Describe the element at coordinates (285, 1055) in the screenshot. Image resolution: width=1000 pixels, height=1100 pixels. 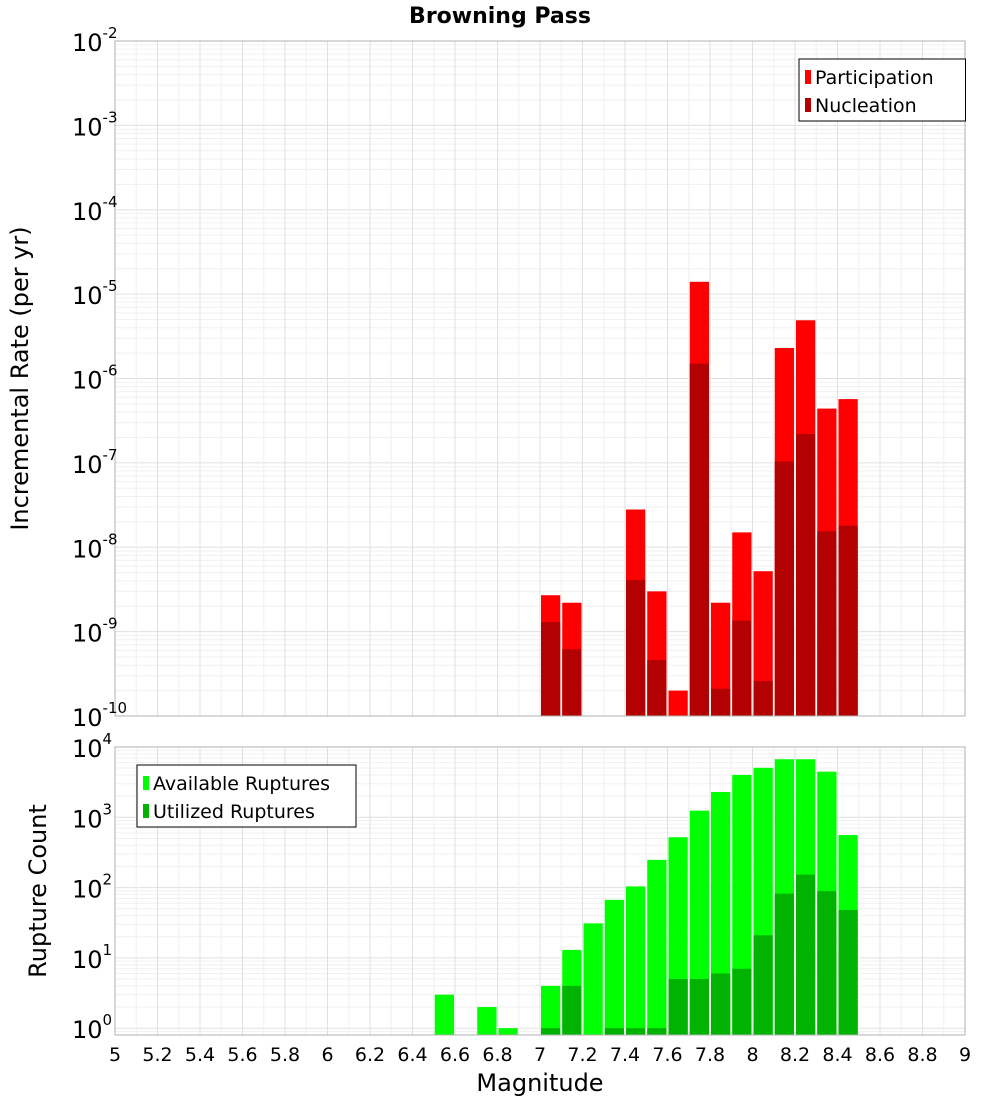
I see `x-tick-label: 5.8` at that location.